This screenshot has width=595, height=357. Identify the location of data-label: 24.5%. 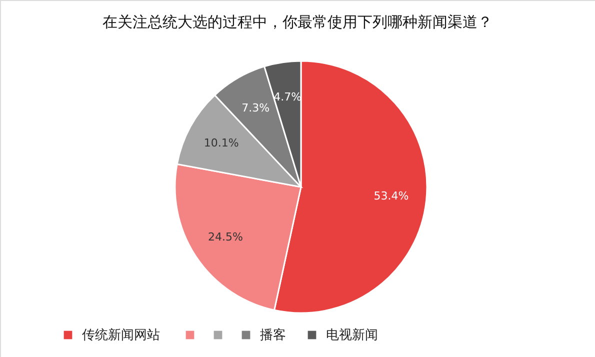
(225, 237).